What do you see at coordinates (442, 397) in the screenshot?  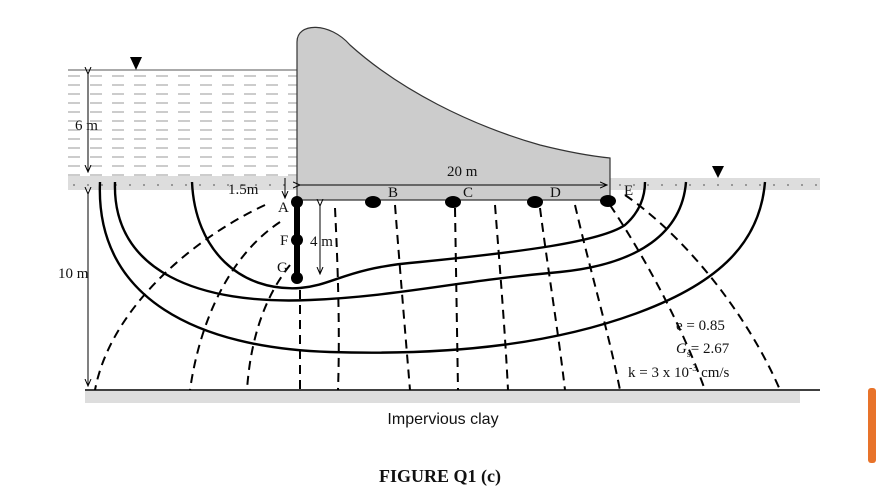 I see `clay-layer` at bounding box center [442, 397].